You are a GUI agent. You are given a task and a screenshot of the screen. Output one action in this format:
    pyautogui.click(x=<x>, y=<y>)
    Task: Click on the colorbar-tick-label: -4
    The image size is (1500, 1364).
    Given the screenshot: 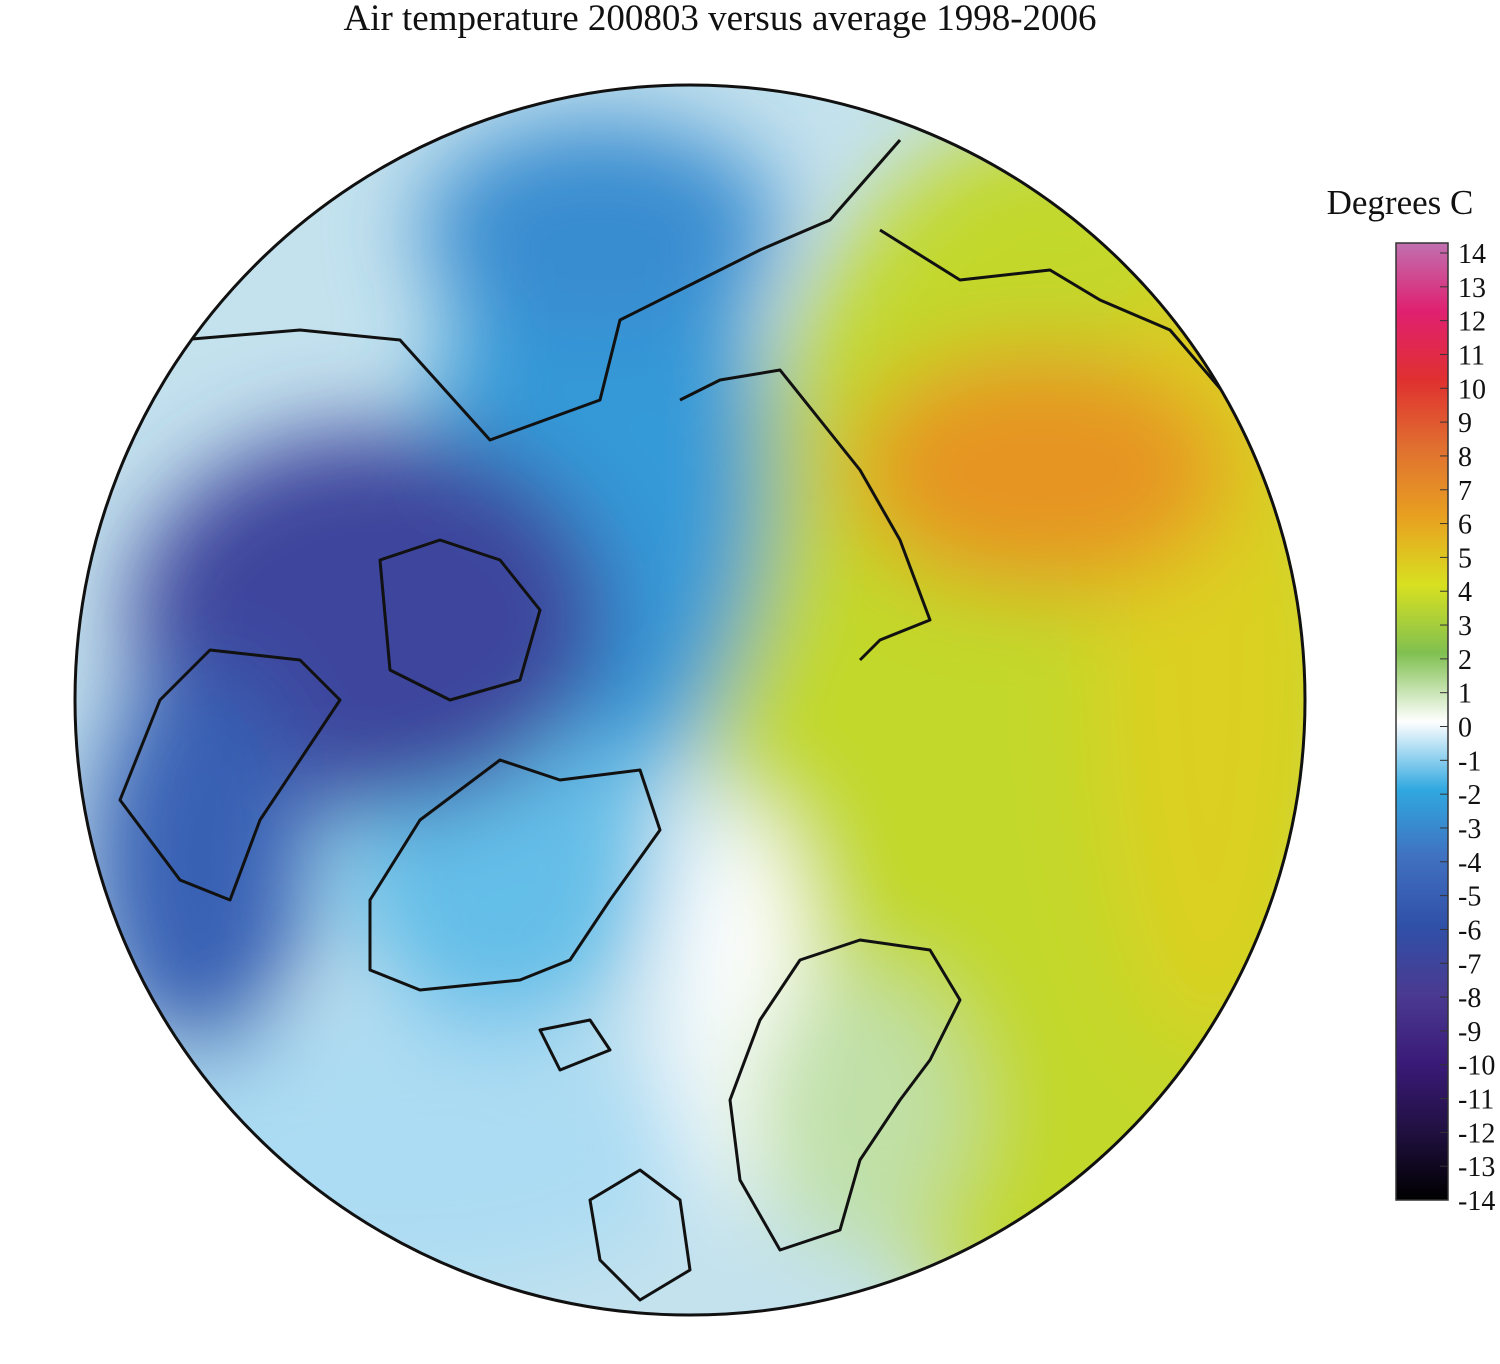 What is the action you would take?
    pyautogui.click(x=1469, y=863)
    